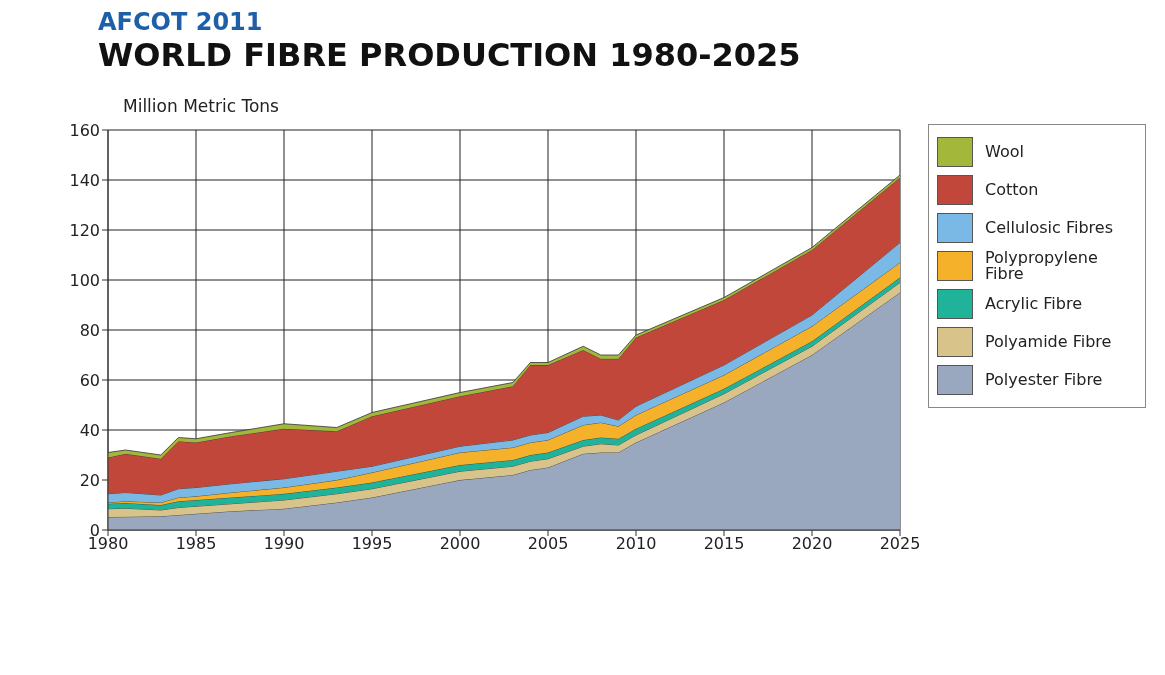  Describe the element at coordinates (201, 106) in the screenshot. I see `y-axis-title: Million Metric Tons` at that location.